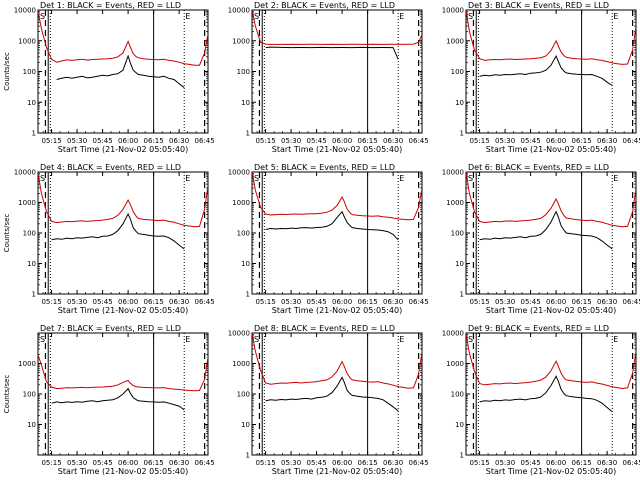 This screenshot has height=480, width=640. Describe the element at coordinates (324, 328) in the screenshot. I see `chart-title: Det 8: BLACK = Events, RED = LLD` at that location.